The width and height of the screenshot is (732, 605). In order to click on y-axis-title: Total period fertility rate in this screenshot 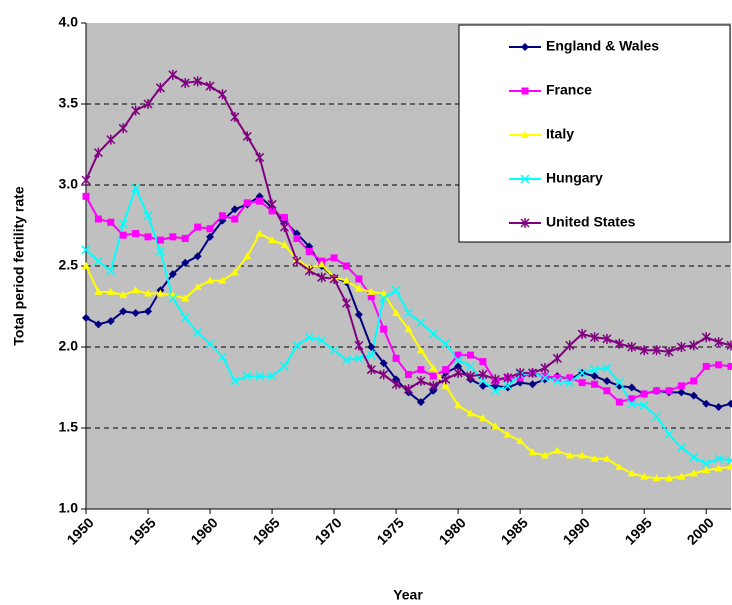, I will do `click(19, 265)`.